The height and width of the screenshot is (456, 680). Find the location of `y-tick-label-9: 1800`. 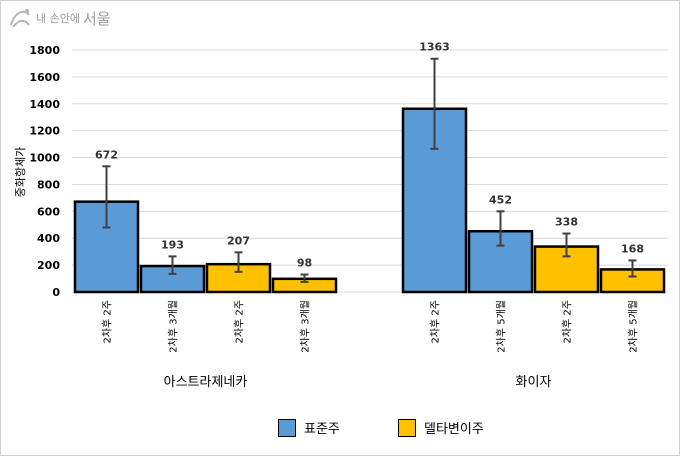

y-tick-label-9: 1800 is located at coordinates (44, 50).